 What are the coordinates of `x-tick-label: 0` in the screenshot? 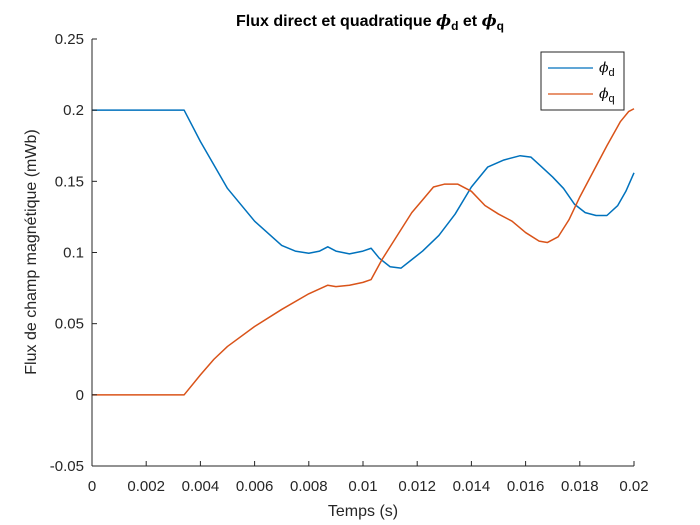 It's located at (92, 486).